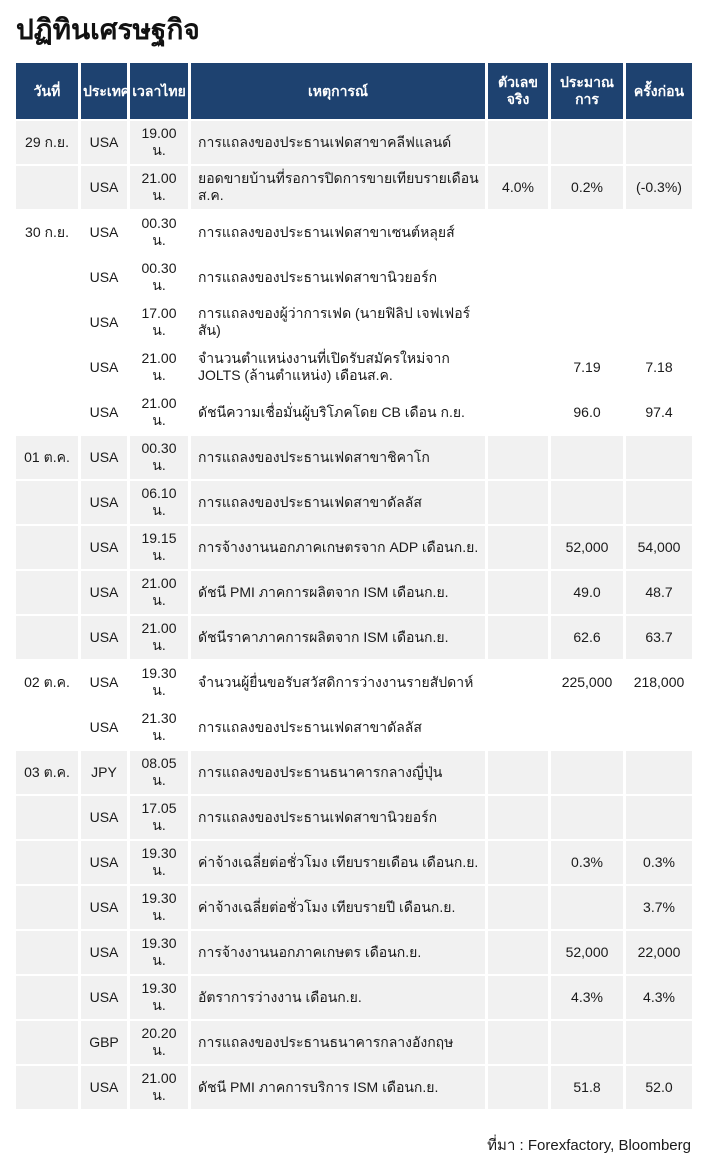  Describe the element at coordinates (587, 997) in the screenshot. I see `forecast-cell: 4.3%` at that location.